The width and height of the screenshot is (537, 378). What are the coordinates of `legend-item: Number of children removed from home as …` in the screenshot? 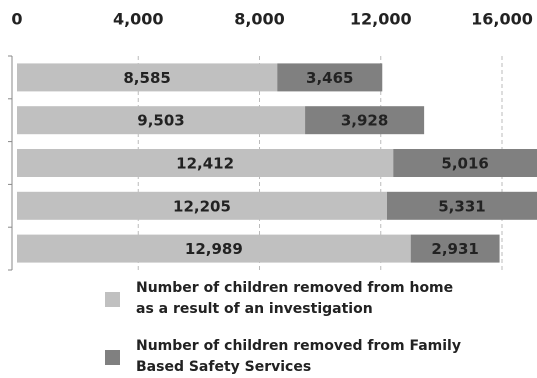 It's located at (285, 299).